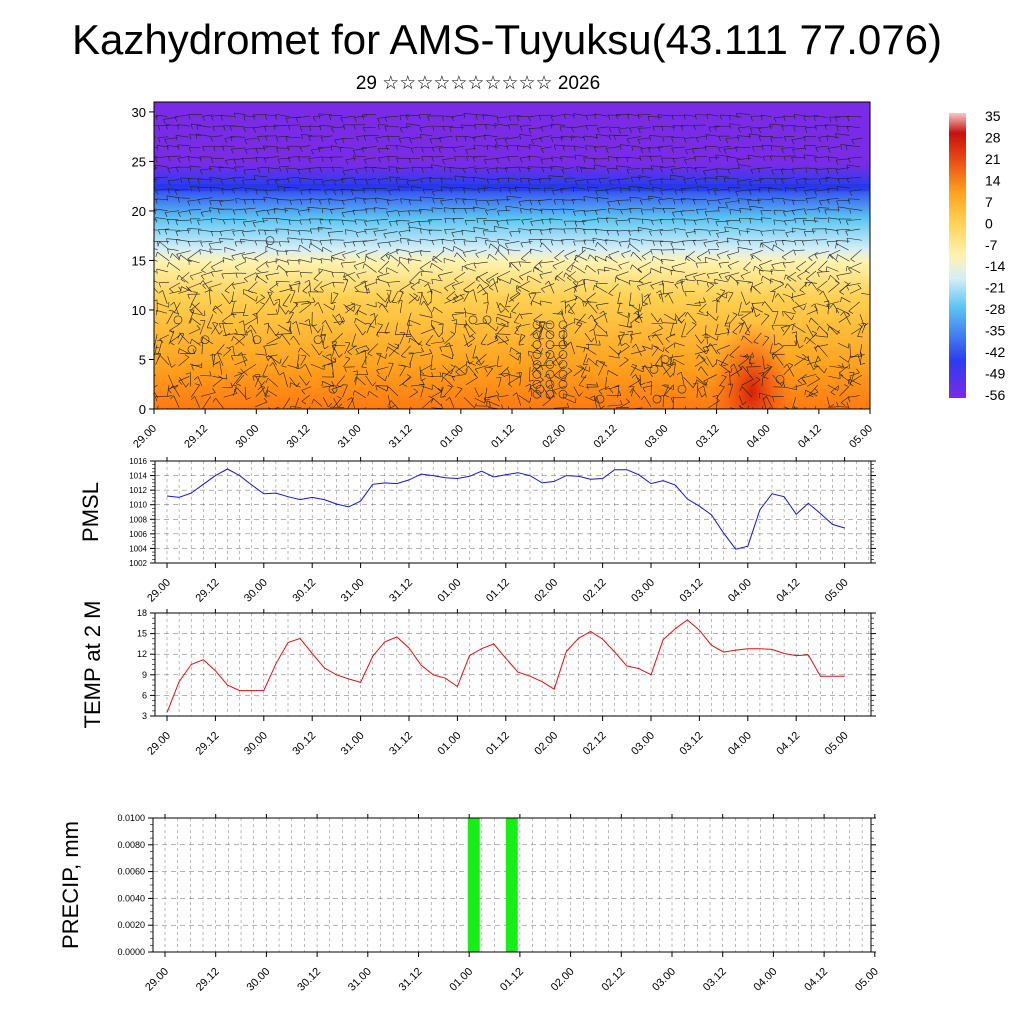  I want to click on x-tick-label: 02.00, so click(546, 744).